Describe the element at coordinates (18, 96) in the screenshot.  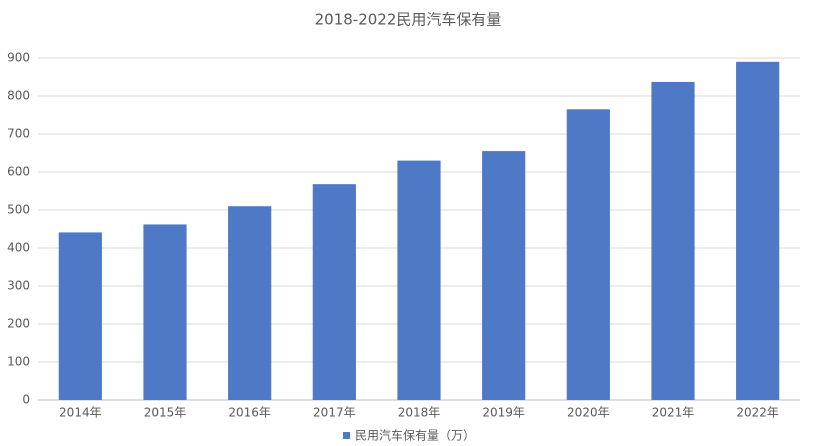
I see `y-tick-label: 800` at that location.